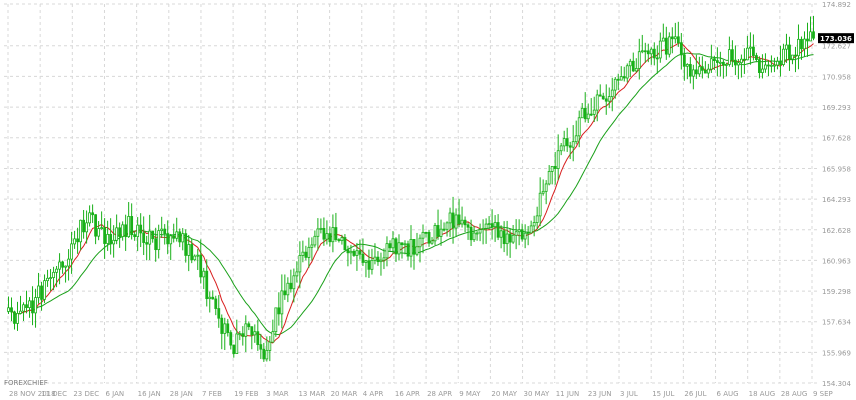  What do you see at coordinates (277, 394) in the screenshot?
I see `x-tick-label: 3 MAR` at bounding box center [277, 394].